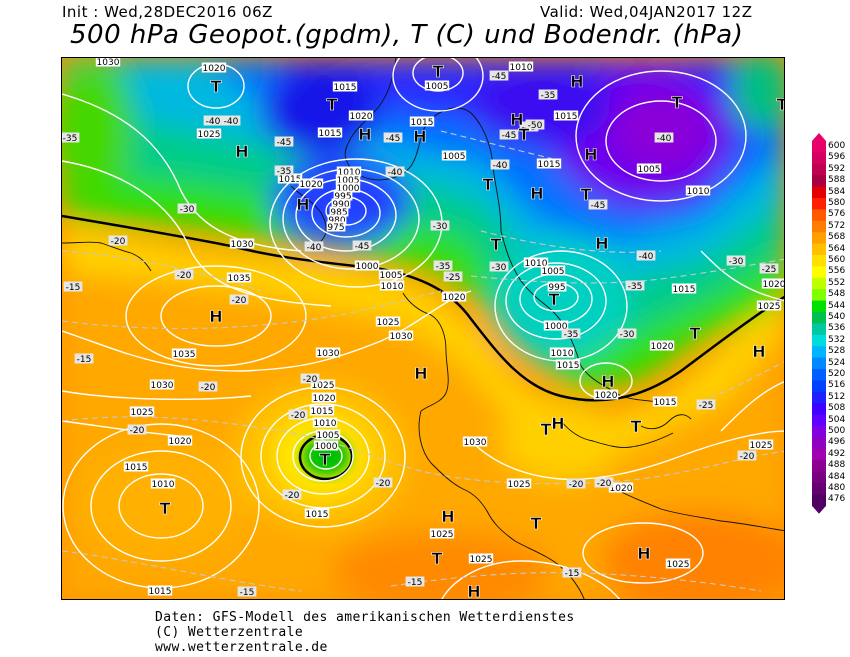  I want to click on website-link: www.wetterzentrale.de, so click(241, 647).